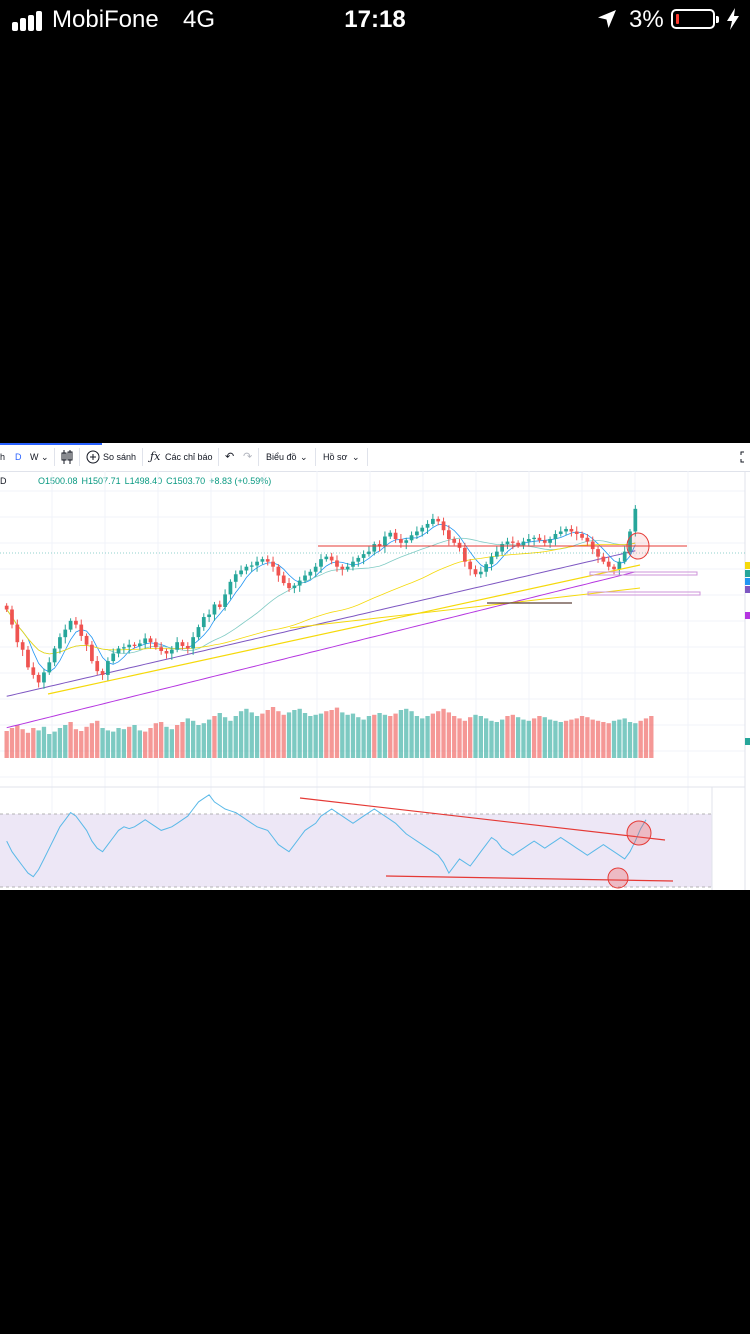 This screenshot has width=750, height=1334. What do you see at coordinates (646, 19) in the screenshot?
I see `battery-percent: 3%` at bounding box center [646, 19].